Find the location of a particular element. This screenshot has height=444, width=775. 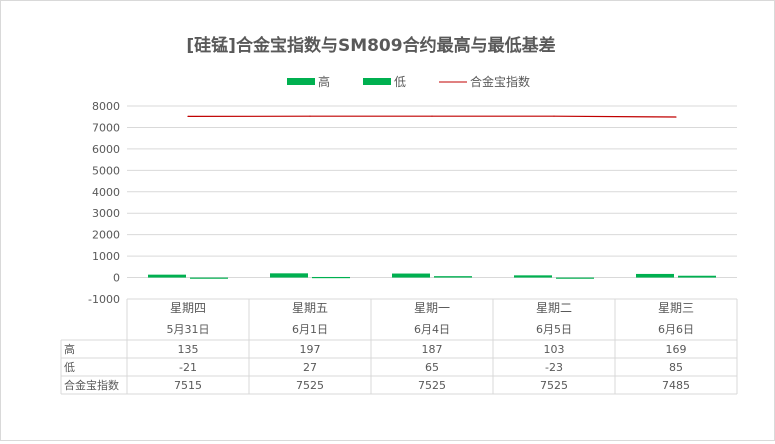

category-date: 5月31日 is located at coordinates (188, 329).